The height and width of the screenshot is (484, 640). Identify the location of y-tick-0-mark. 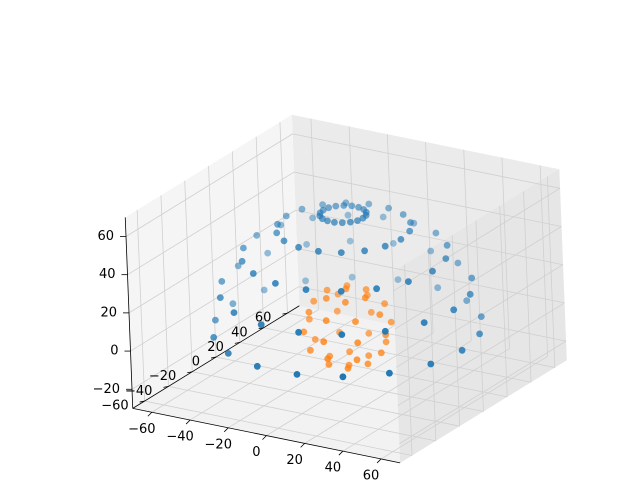
(142, 401).